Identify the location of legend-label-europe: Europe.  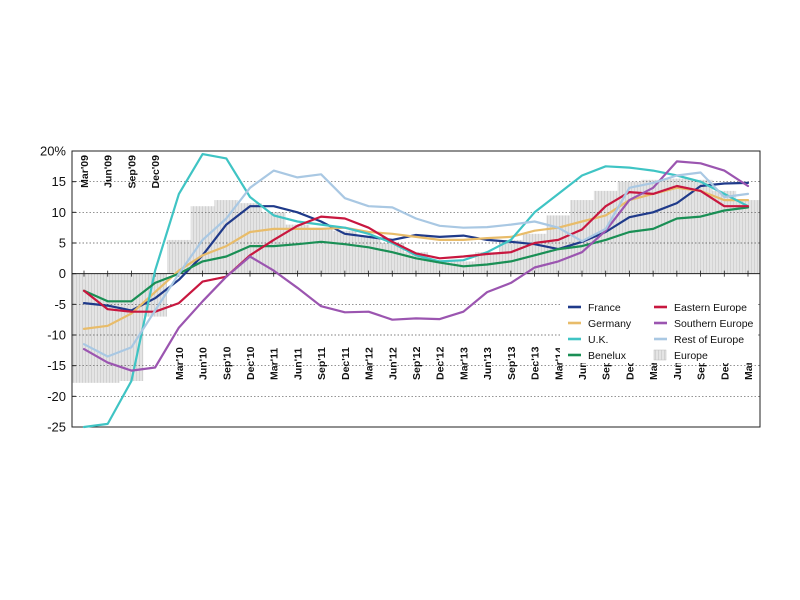
(691, 356).